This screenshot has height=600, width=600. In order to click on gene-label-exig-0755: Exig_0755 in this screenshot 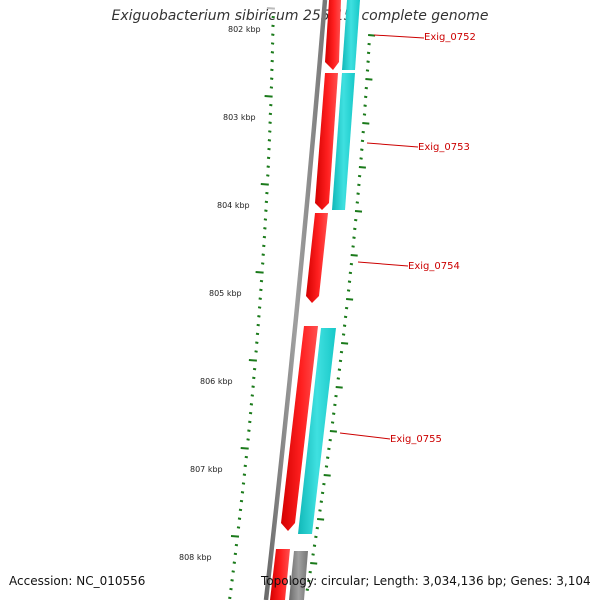, I will do `click(416, 439)`.